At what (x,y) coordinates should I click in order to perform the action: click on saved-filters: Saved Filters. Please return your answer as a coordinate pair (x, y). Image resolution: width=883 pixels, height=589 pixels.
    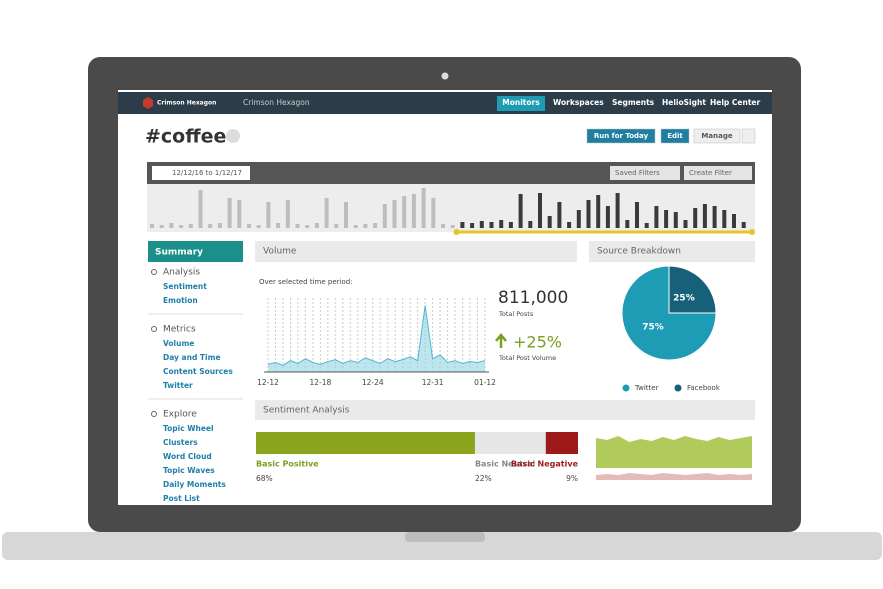
    Looking at the image, I should click on (637, 173).